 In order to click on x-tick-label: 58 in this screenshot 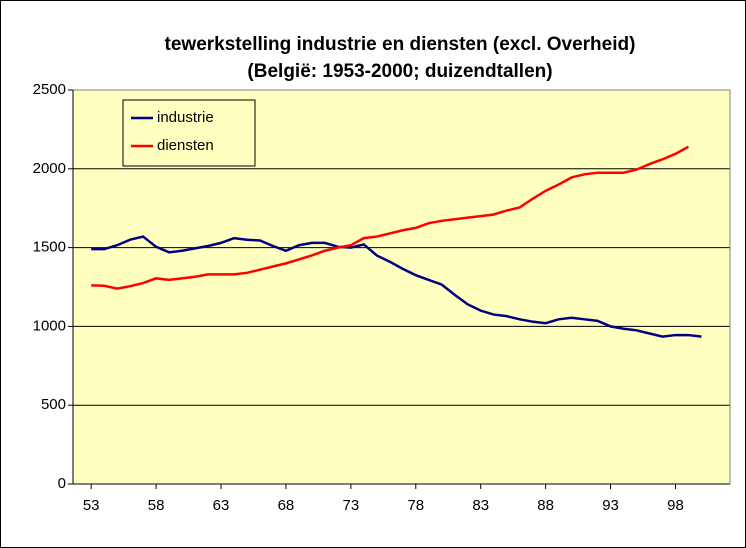, I will do `click(156, 505)`.